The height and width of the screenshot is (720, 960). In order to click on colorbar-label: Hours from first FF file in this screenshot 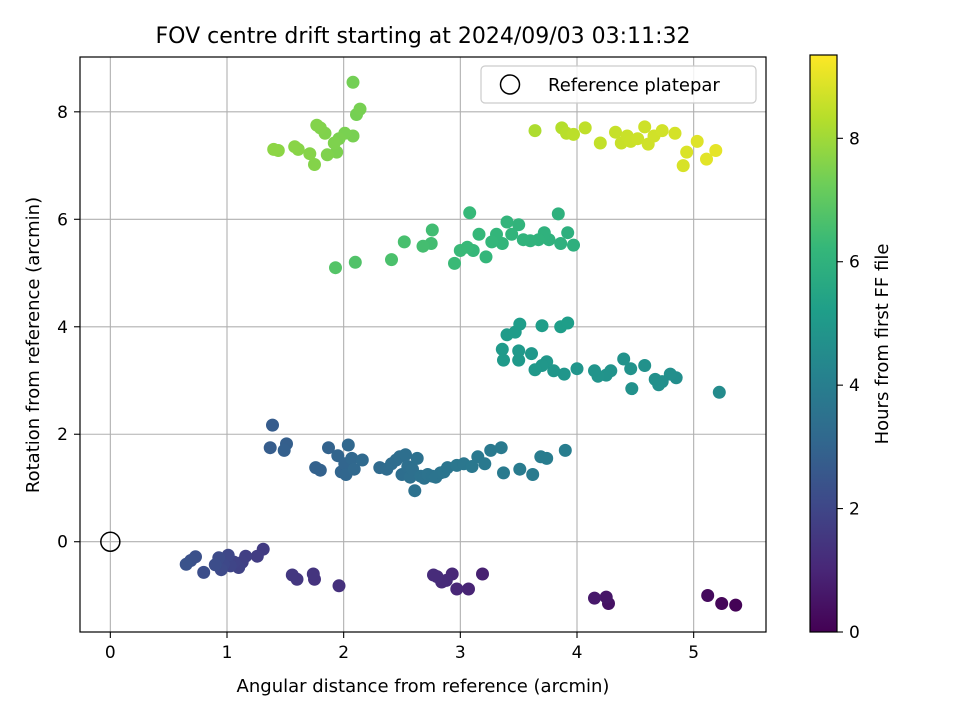, I will do `click(882, 344)`.